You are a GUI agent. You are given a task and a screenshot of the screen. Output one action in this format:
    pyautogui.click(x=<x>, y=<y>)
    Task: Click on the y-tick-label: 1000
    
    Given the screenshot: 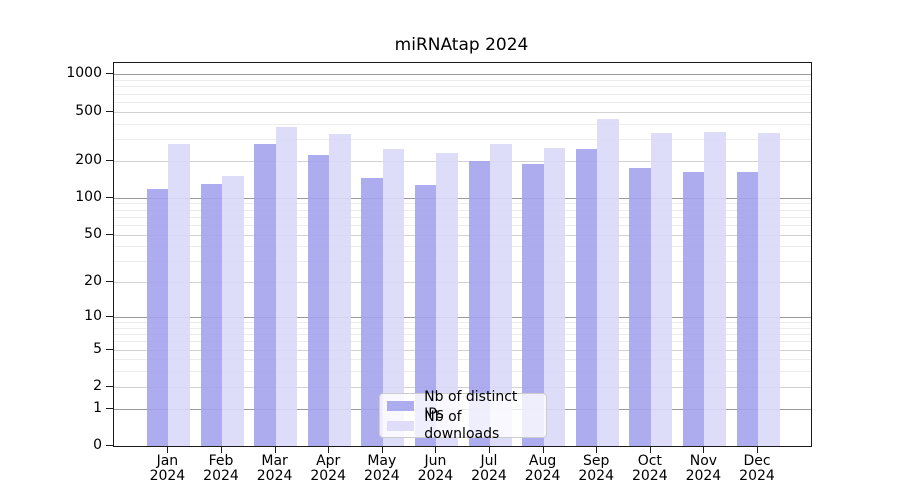 What is the action you would take?
    pyautogui.click(x=84, y=73)
    